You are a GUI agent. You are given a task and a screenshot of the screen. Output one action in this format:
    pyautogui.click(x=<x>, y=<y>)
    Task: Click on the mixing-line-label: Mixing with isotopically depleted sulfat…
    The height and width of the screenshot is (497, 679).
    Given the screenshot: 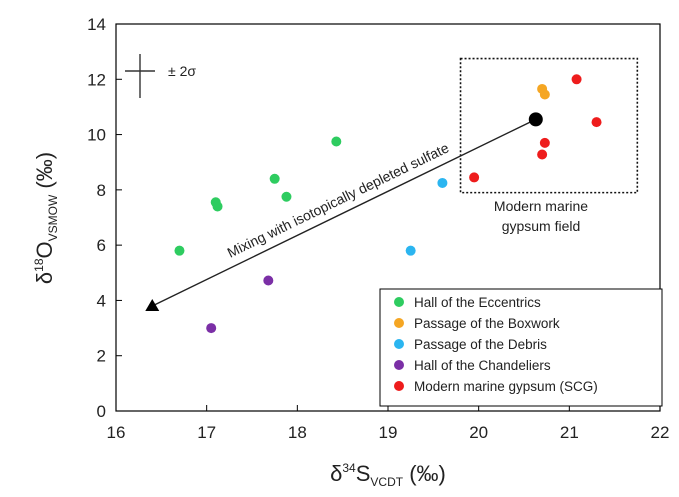 What is the action you would take?
    pyautogui.click(x=338, y=199)
    